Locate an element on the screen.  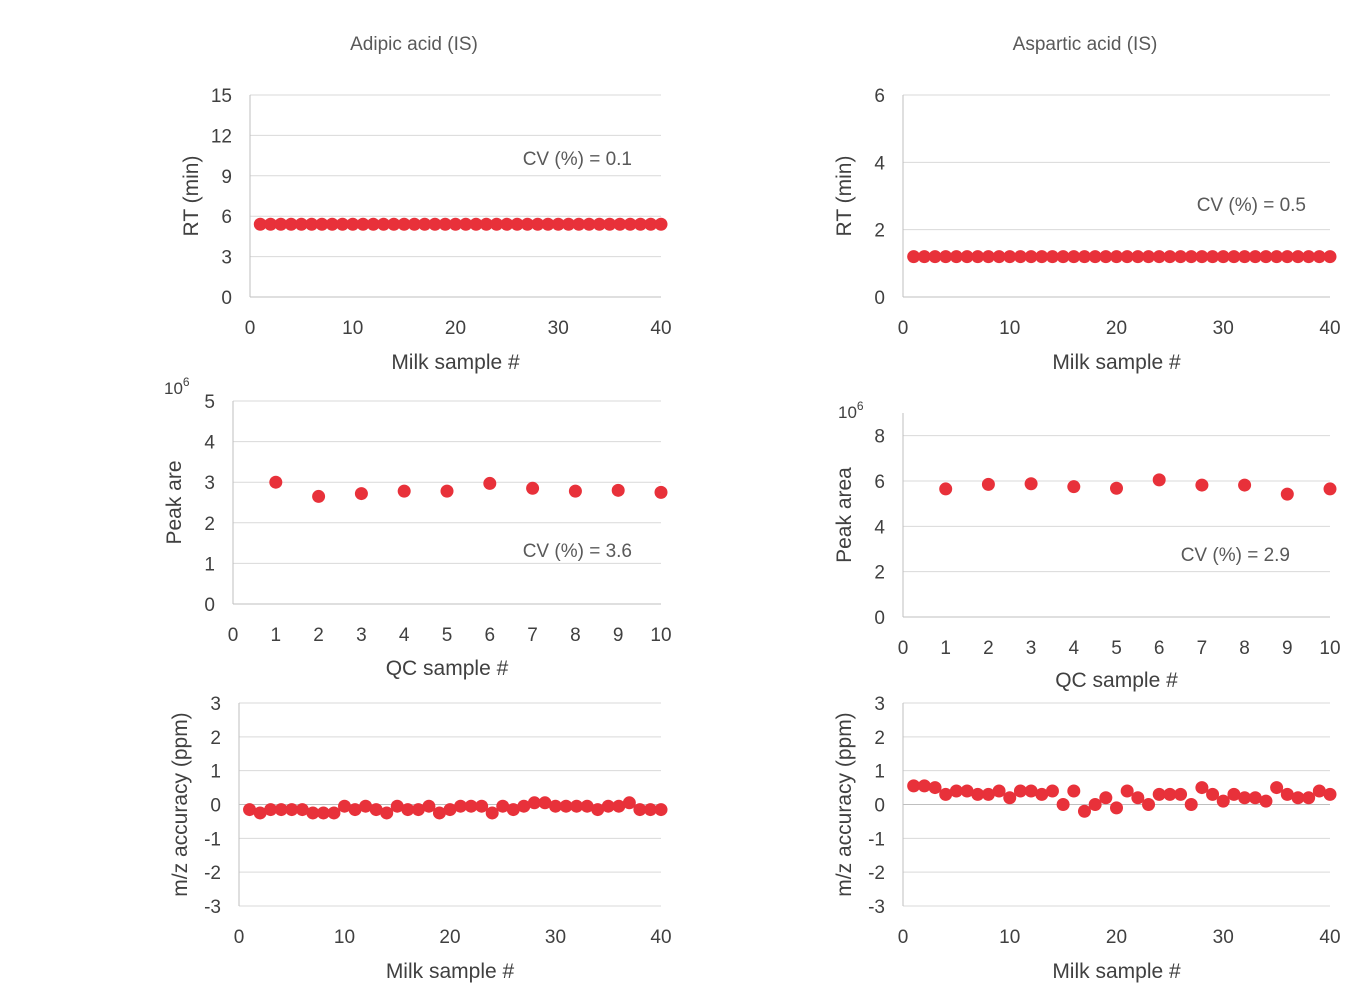
x-tick-label: 20 is located at coordinates (1116, 937).